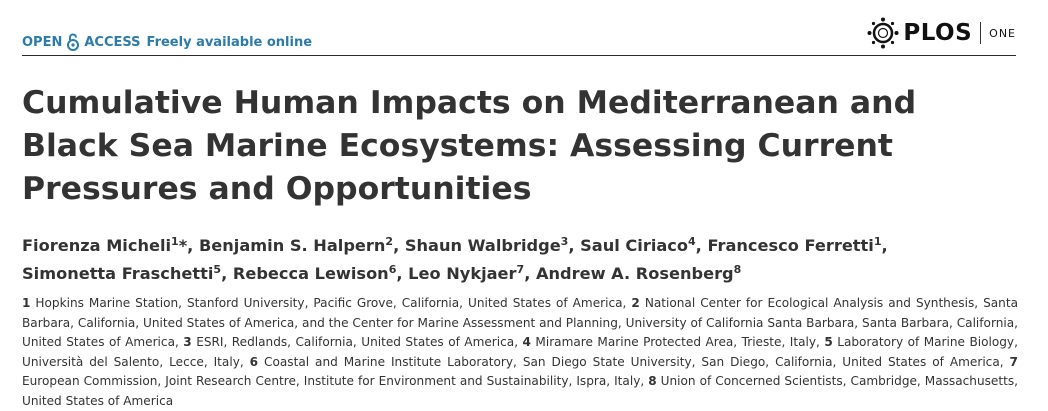  I want to click on affiliation-number: 4, so click(526, 342).